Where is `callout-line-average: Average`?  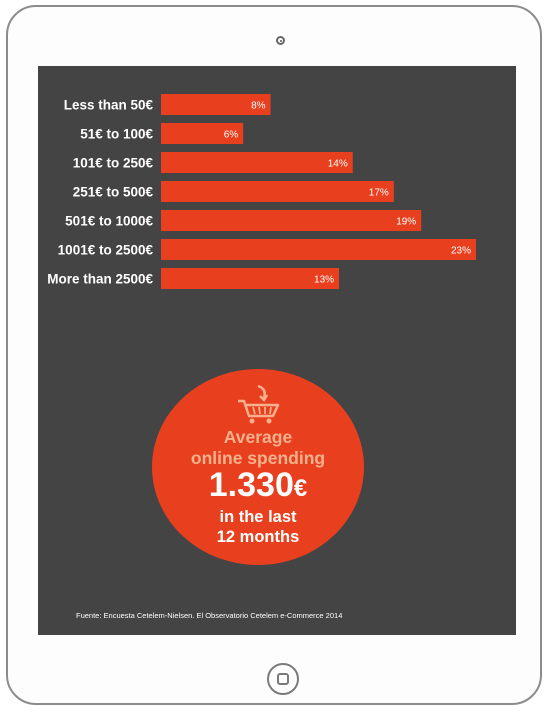
callout-line-average: Average is located at coordinates (258, 437).